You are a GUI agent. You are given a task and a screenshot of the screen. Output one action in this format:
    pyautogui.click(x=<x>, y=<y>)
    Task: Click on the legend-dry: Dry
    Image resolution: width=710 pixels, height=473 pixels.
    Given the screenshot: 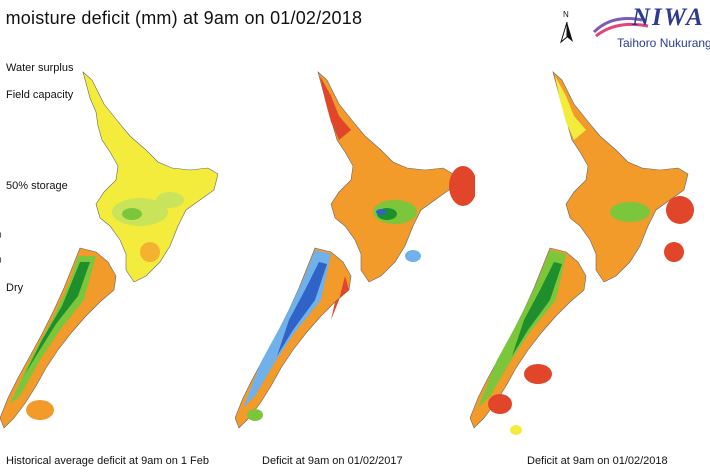 What is the action you would take?
    pyautogui.click(x=15, y=288)
    